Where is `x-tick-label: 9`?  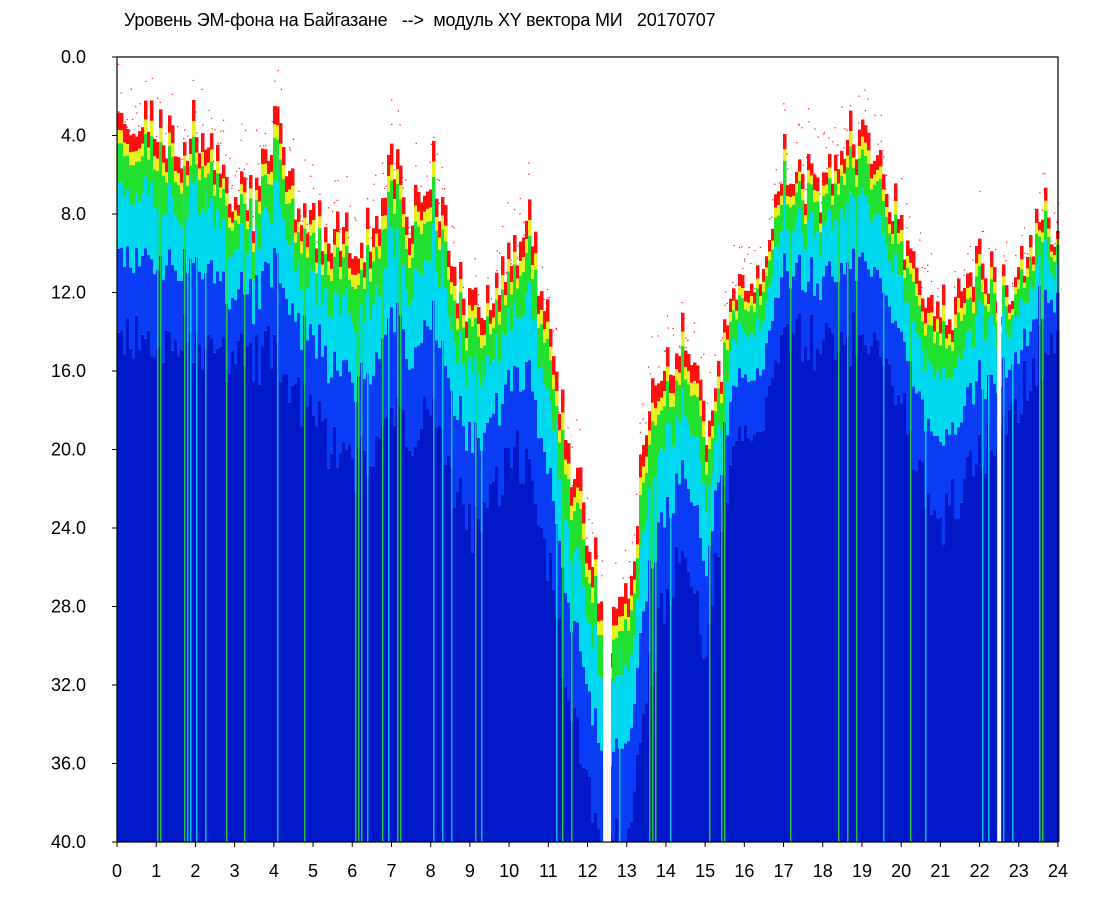
x-tick-label: 9 is located at coordinates (470, 871).